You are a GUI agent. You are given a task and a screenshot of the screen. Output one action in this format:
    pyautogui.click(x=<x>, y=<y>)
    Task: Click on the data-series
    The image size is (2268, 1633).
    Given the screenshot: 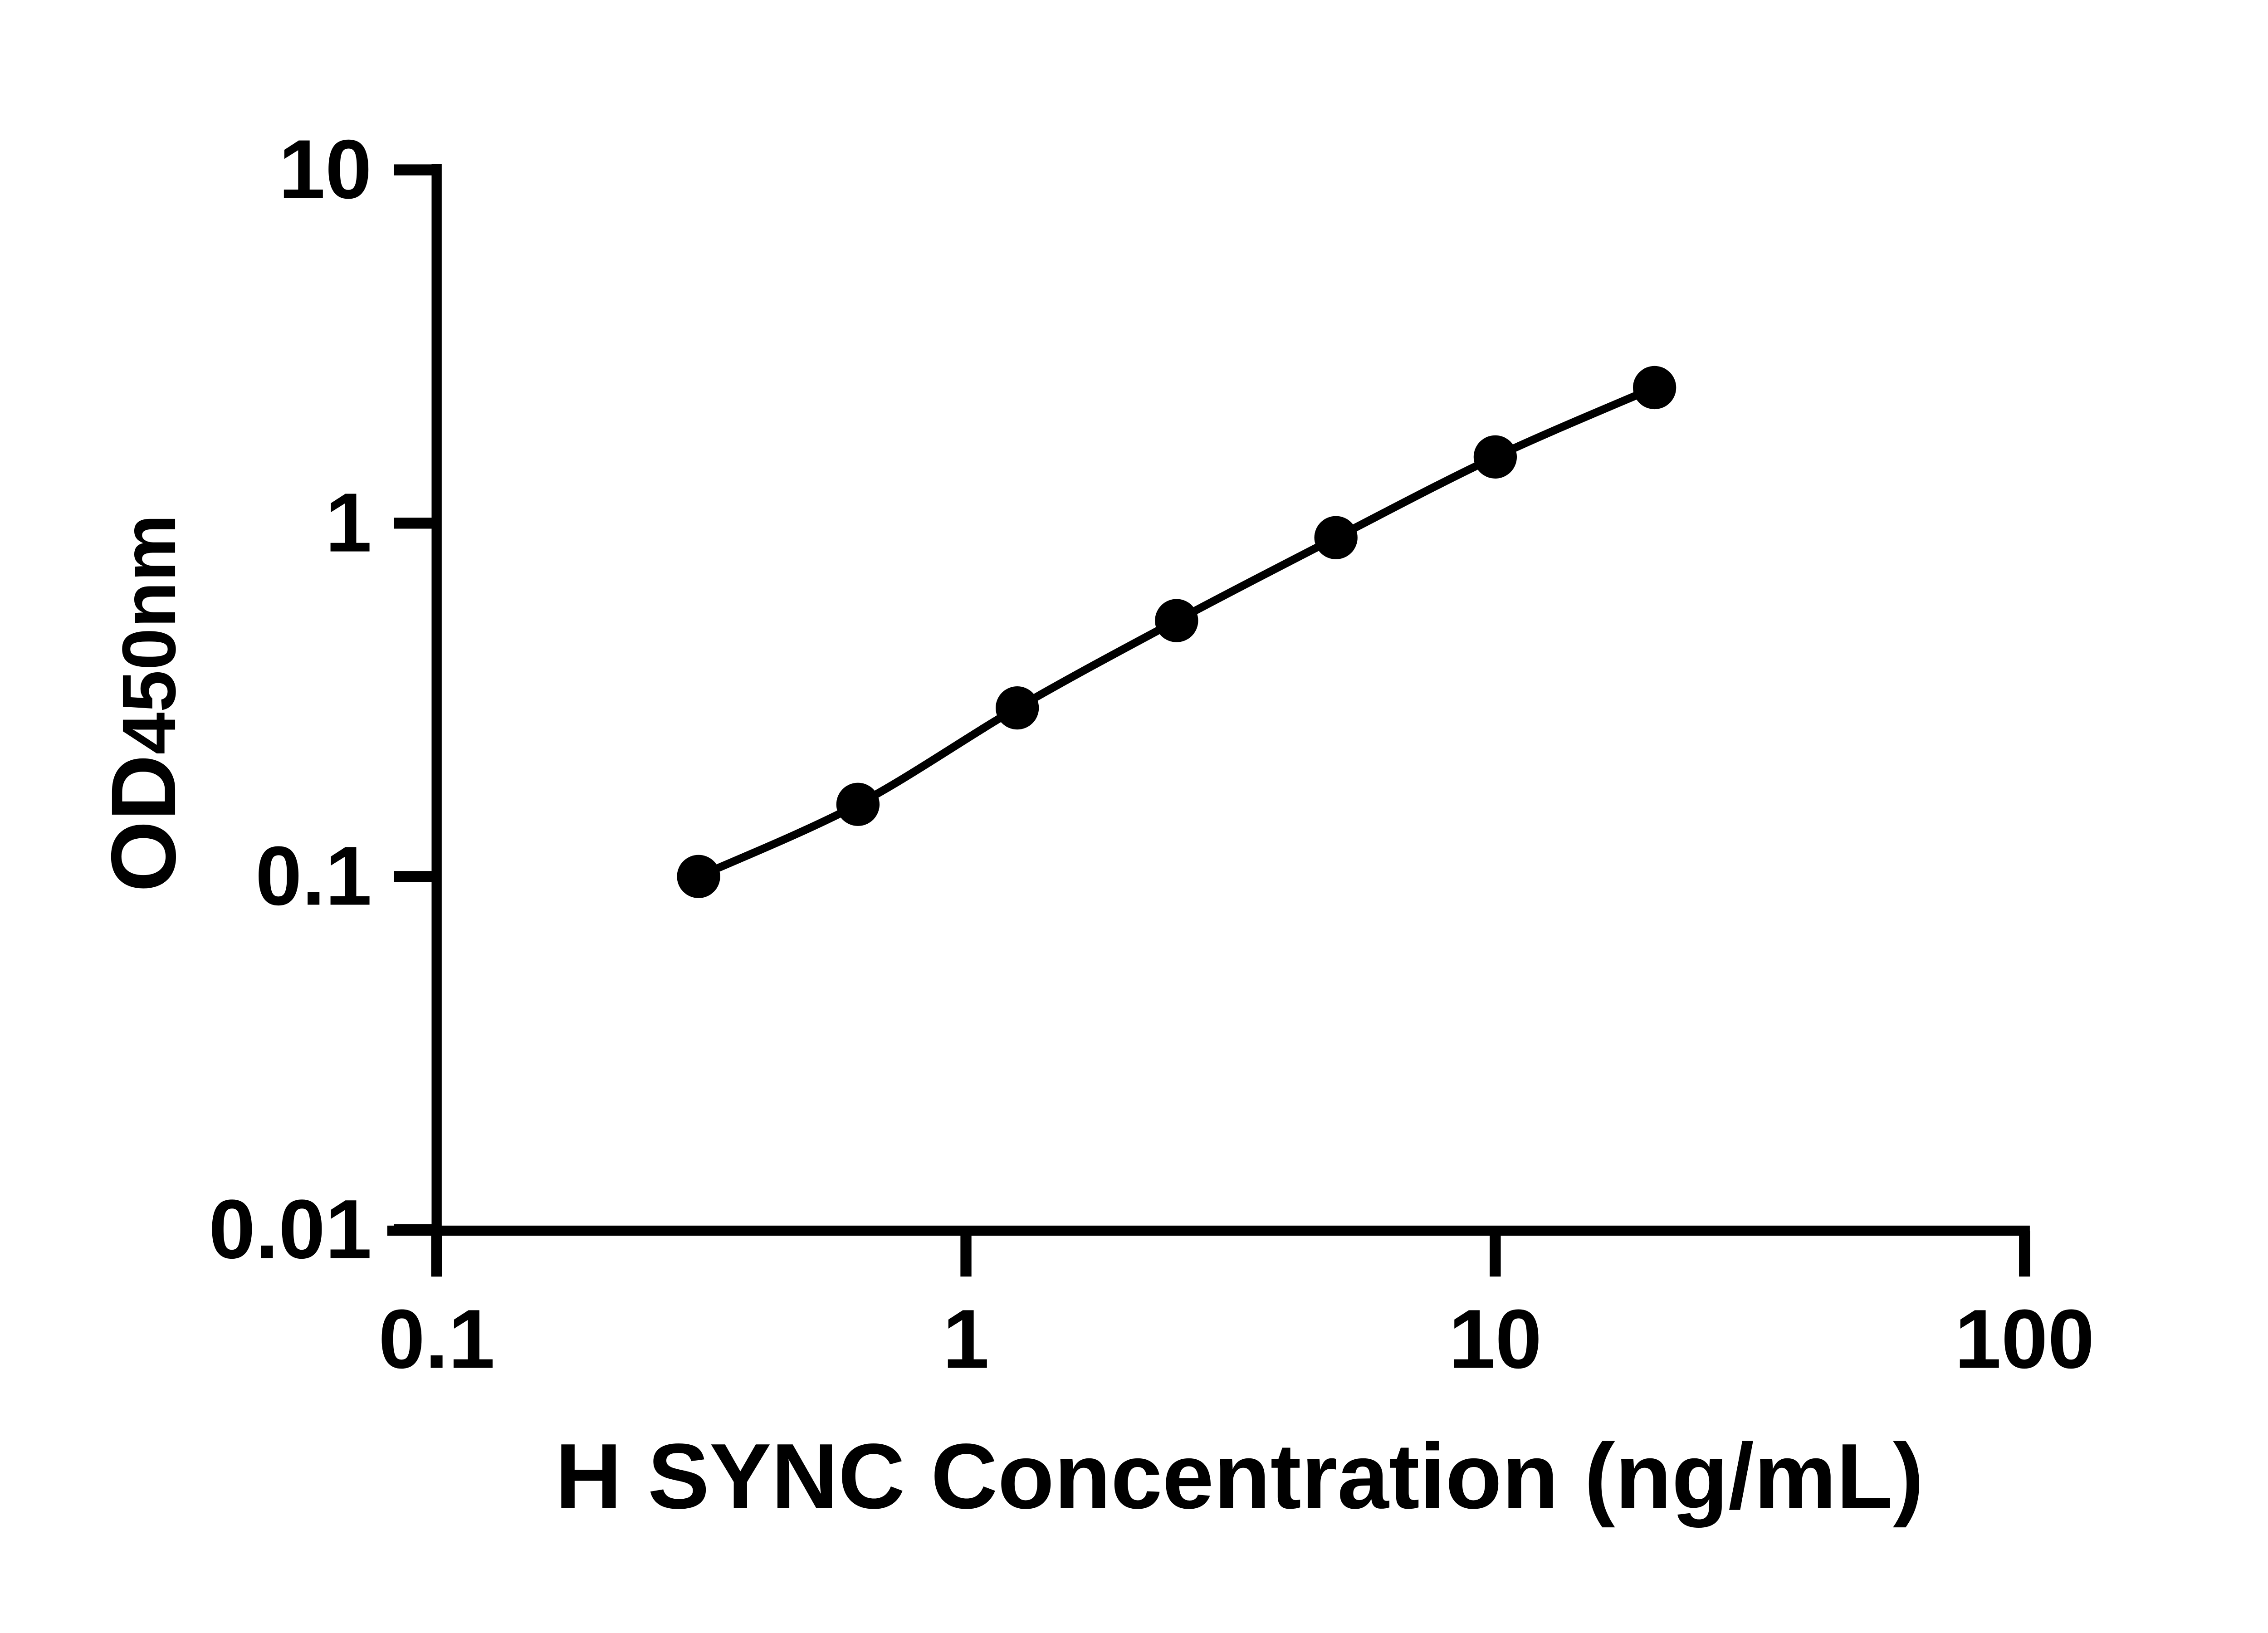 What is the action you would take?
    pyautogui.click(x=1177, y=632)
    